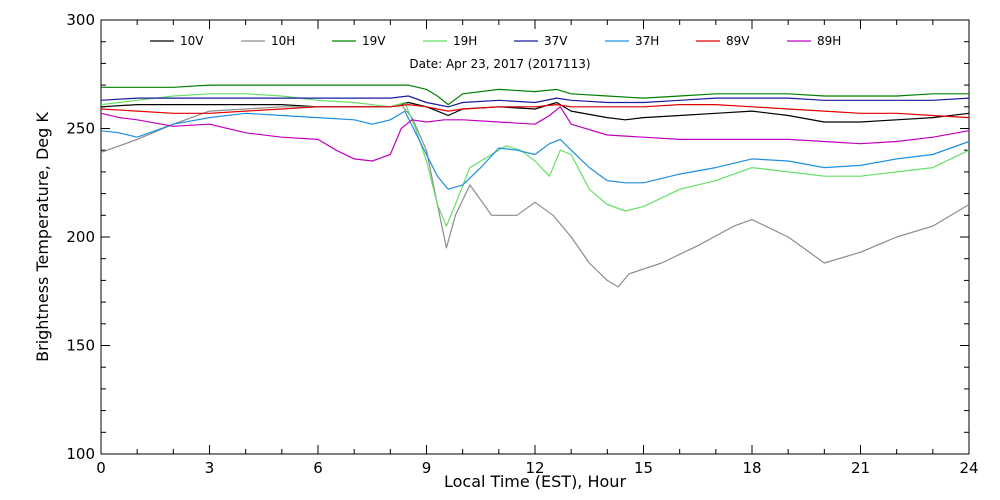 Image resolution: width=1000 pixels, height=500 pixels. I want to click on legend-label-89h: 89H, so click(829, 41).